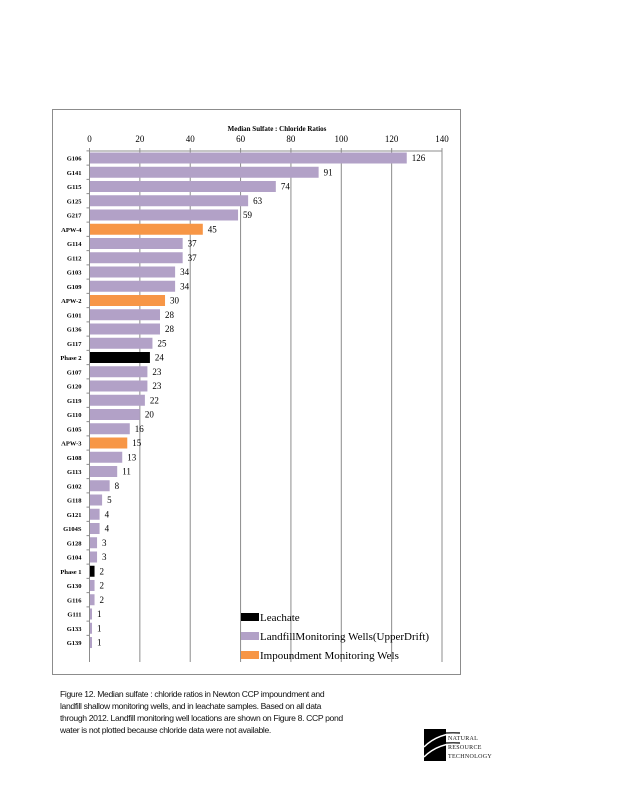  Describe the element at coordinates (70, 358) in the screenshot. I see `category-label: Phase 2` at that location.